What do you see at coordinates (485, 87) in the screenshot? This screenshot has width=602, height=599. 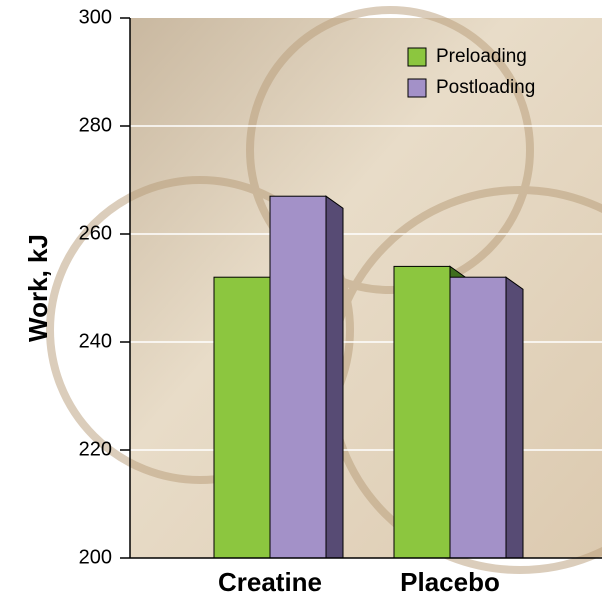 I see `legend-label: Postloading` at bounding box center [485, 87].